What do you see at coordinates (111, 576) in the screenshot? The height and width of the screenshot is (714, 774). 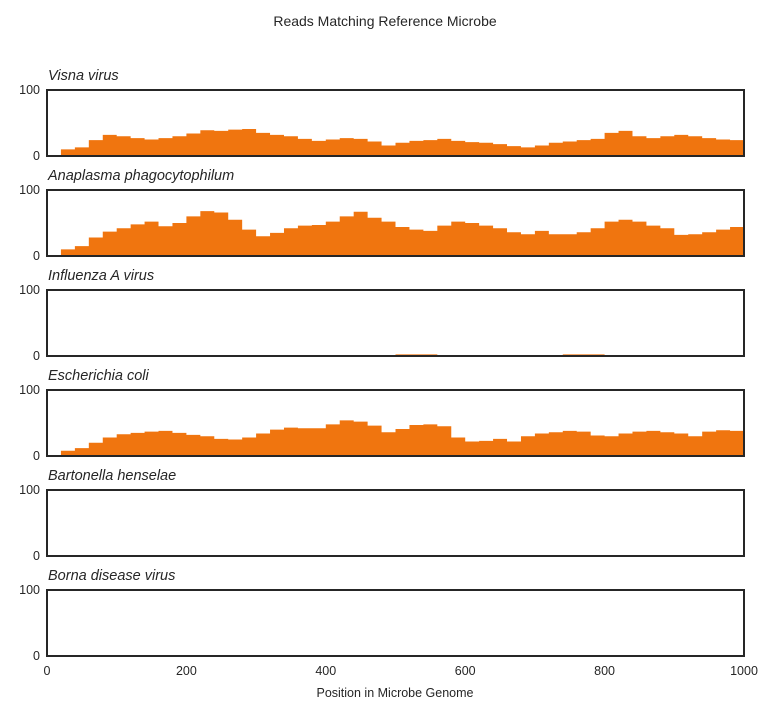 I see `series-name: Borna disease virus` at bounding box center [111, 576].